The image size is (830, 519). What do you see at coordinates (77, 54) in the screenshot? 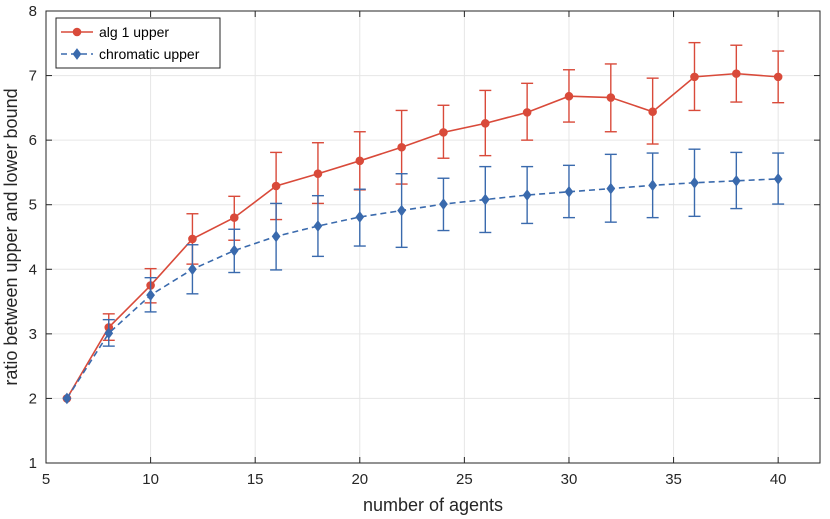
I see `legend-marker-chromatic` at bounding box center [77, 54].